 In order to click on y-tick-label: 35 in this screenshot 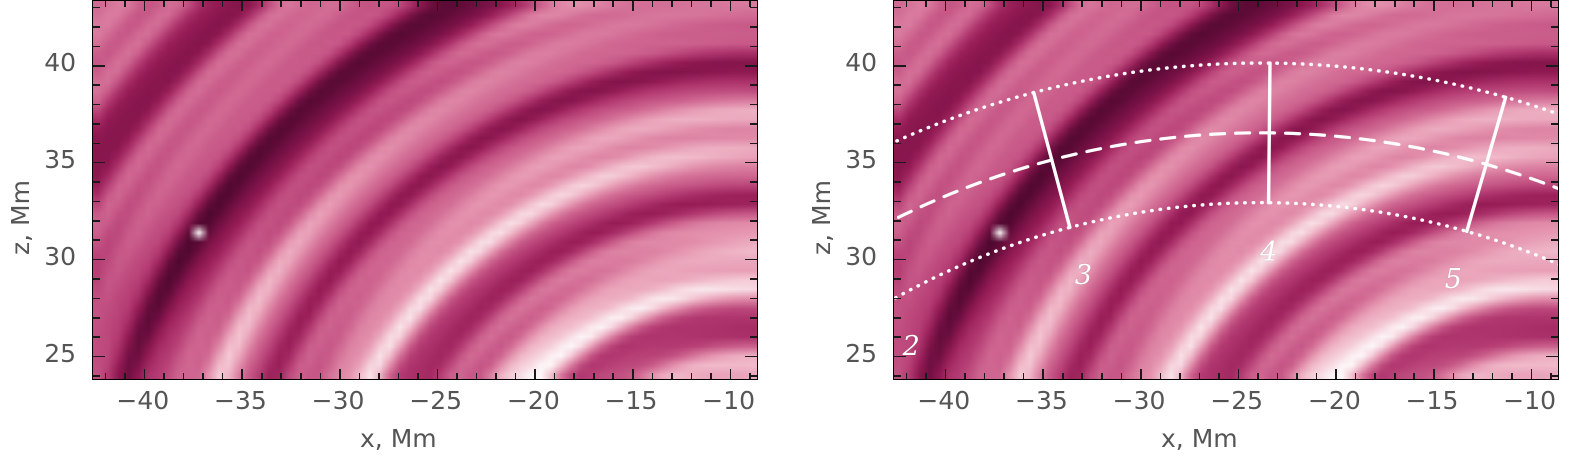, I will do `click(861, 159)`.